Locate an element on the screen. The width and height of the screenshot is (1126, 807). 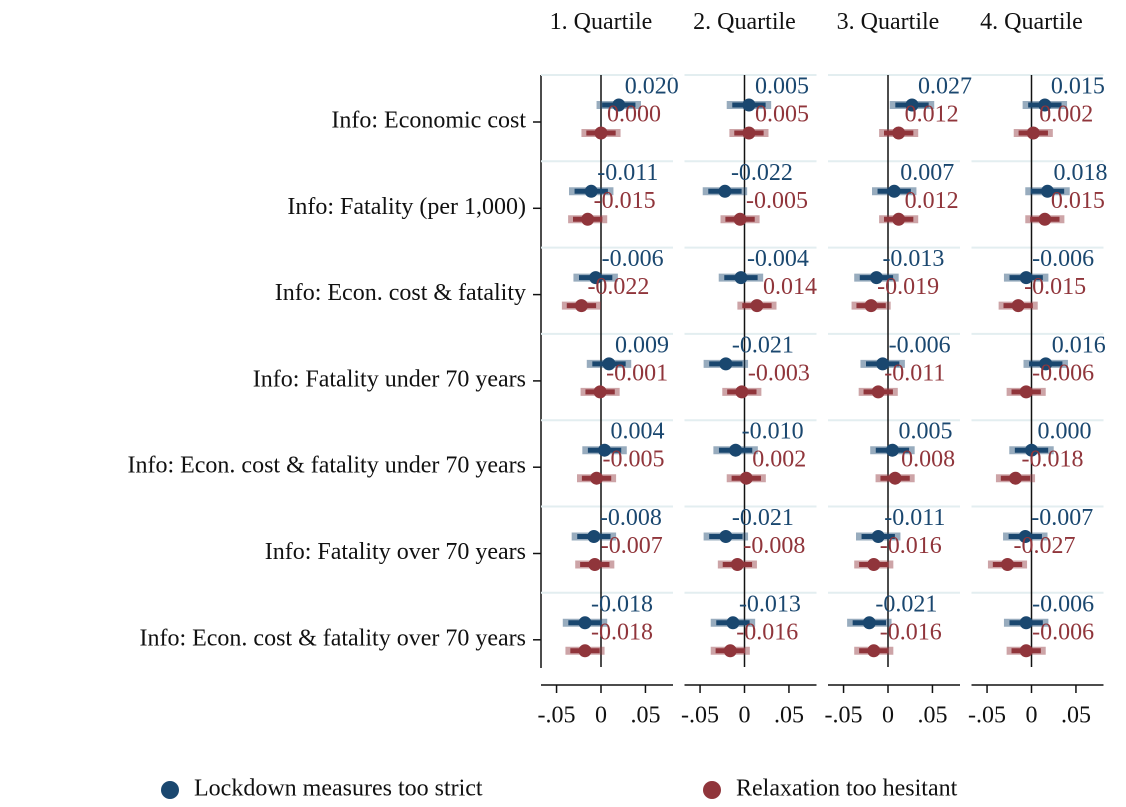
panel-title: 4. Quartile is located at coordinates (1031, 22).